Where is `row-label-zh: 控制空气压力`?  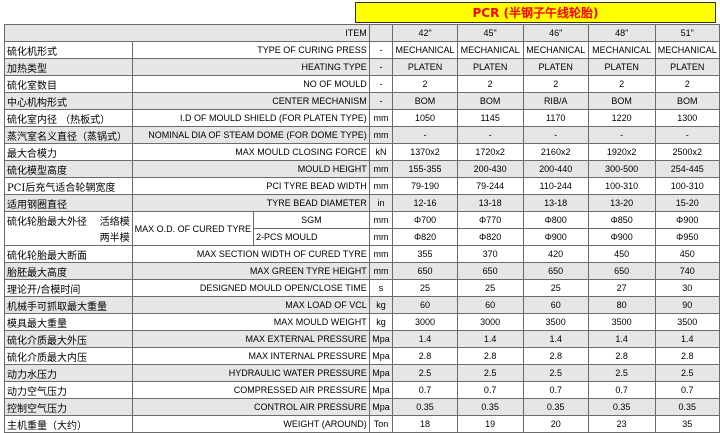 row-label-zh: 控制空气压力 is located at coordinates (68, 407).